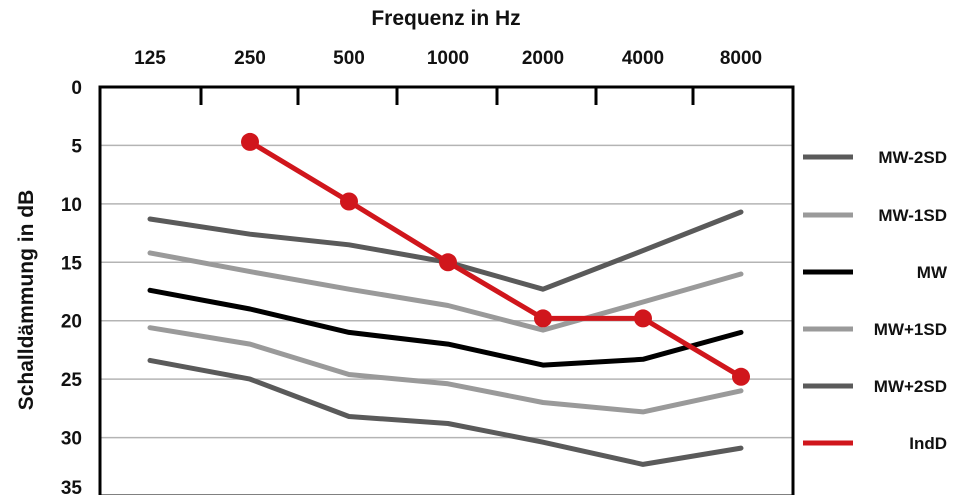 Image resolution: width=960 pixels, height=495 pixels. I want to click on legend-label: MW-1SD, so click(912, 215).